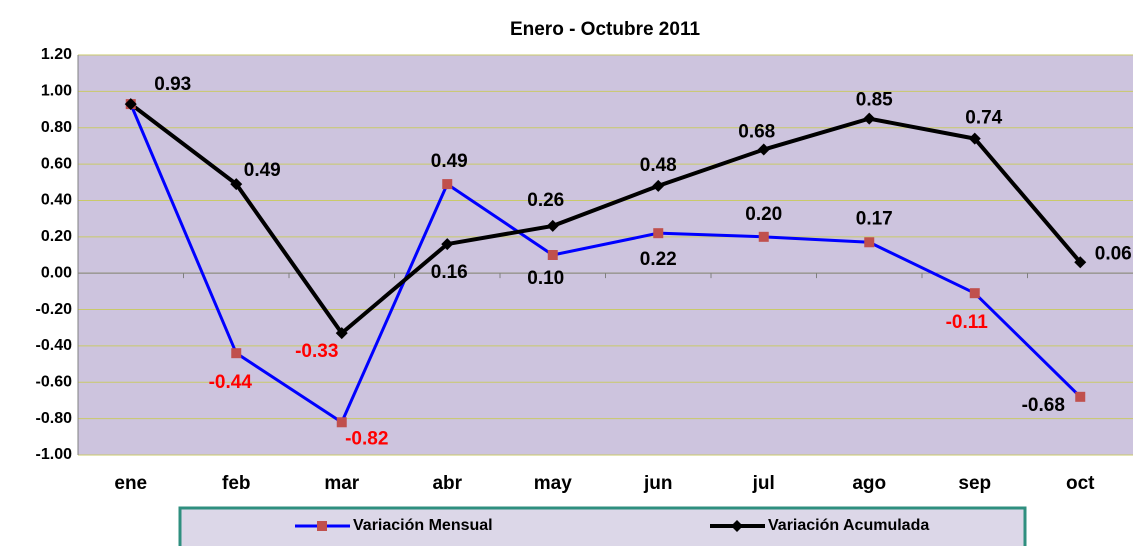  What do you see at coordinates (869, 483) in the screenshot?
I see `x-tick-label: ago` at bounding box center [869, 483].